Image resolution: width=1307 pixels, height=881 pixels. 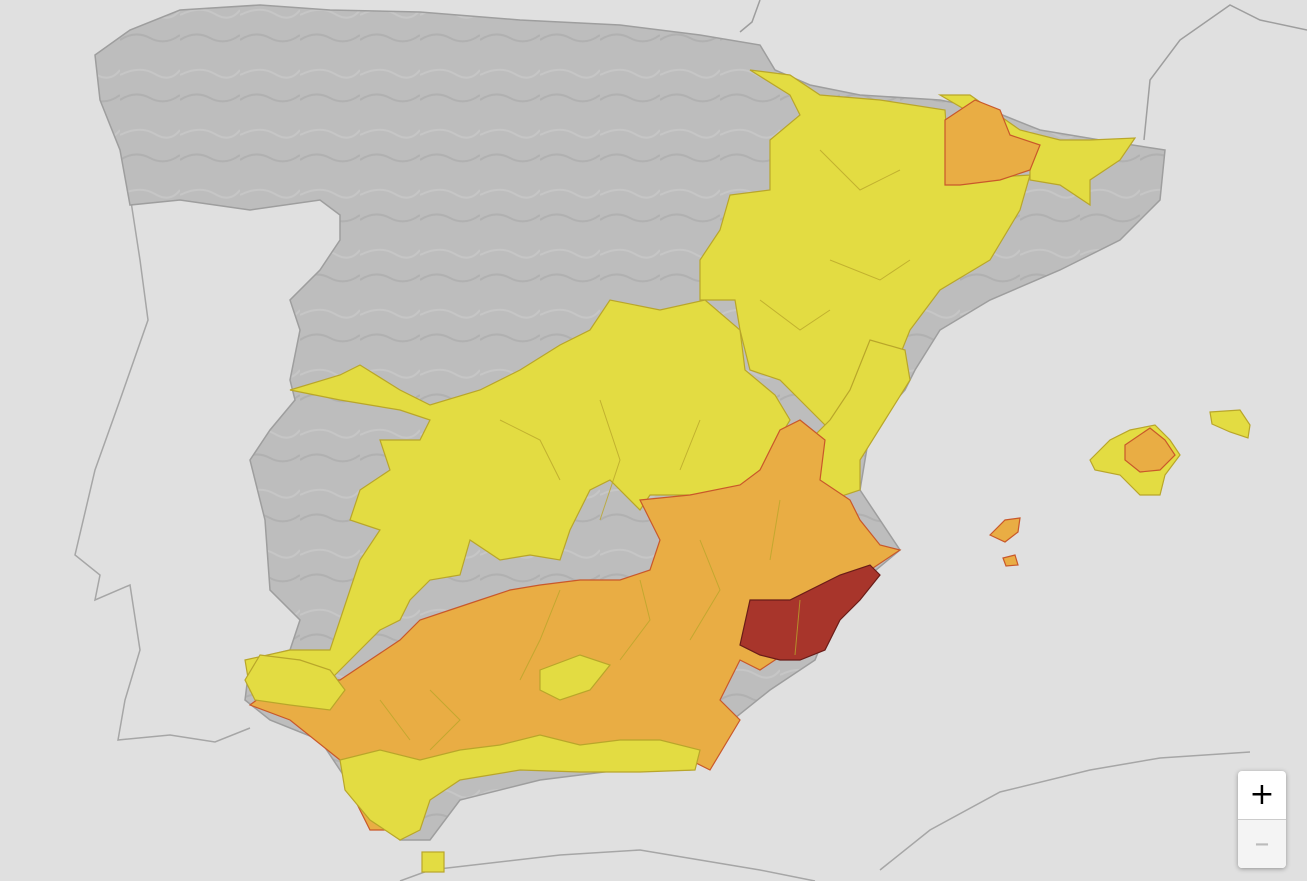 What do you see at coordinates (992, 142) in the screenshot?
I see `region-orange-lleida` at bounding box center [992, 142].